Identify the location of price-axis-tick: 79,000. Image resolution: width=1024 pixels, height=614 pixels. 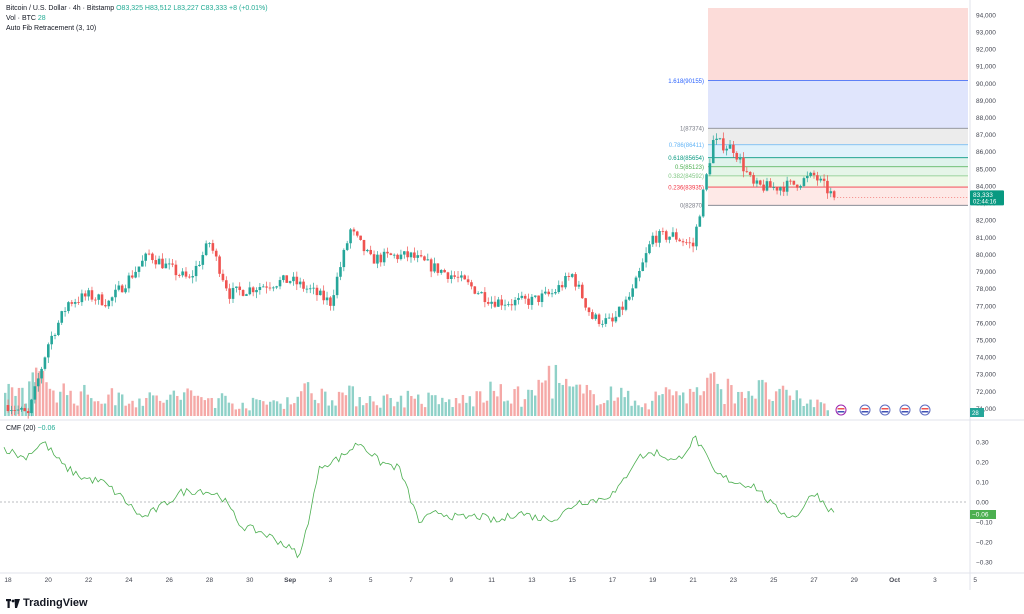
(986, 272).